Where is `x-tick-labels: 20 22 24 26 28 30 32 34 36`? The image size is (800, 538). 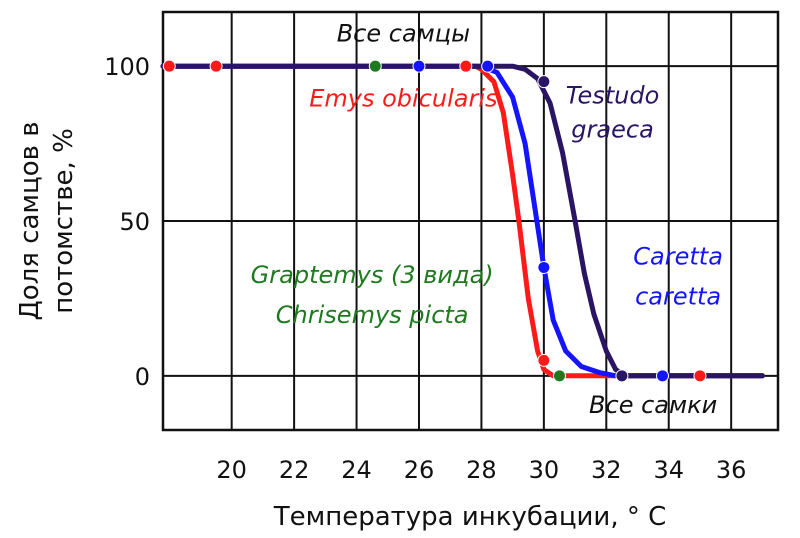 x-tick-labels: 20 22 24 26 28 30 32 34 36 is located at coordinates (481, 470).